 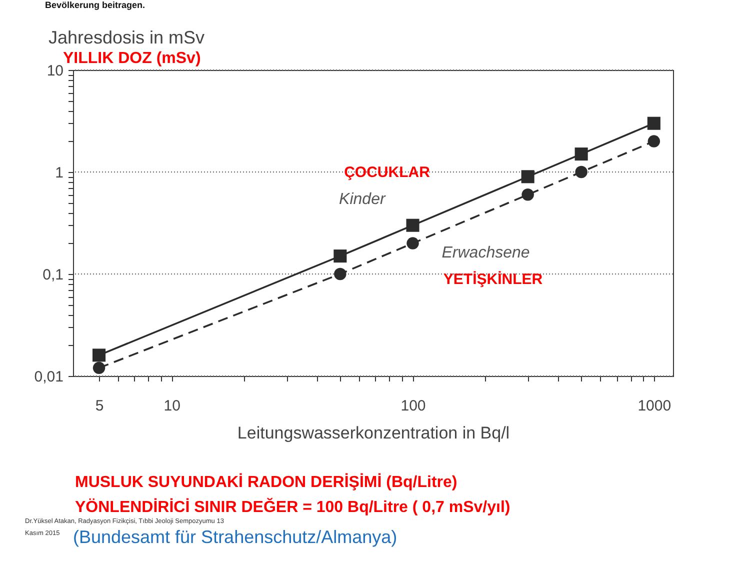 What do you see at coordinates (55, 71) in the screenshot?
I see `y-tick-label: 10` at bounding box center [55, 71].